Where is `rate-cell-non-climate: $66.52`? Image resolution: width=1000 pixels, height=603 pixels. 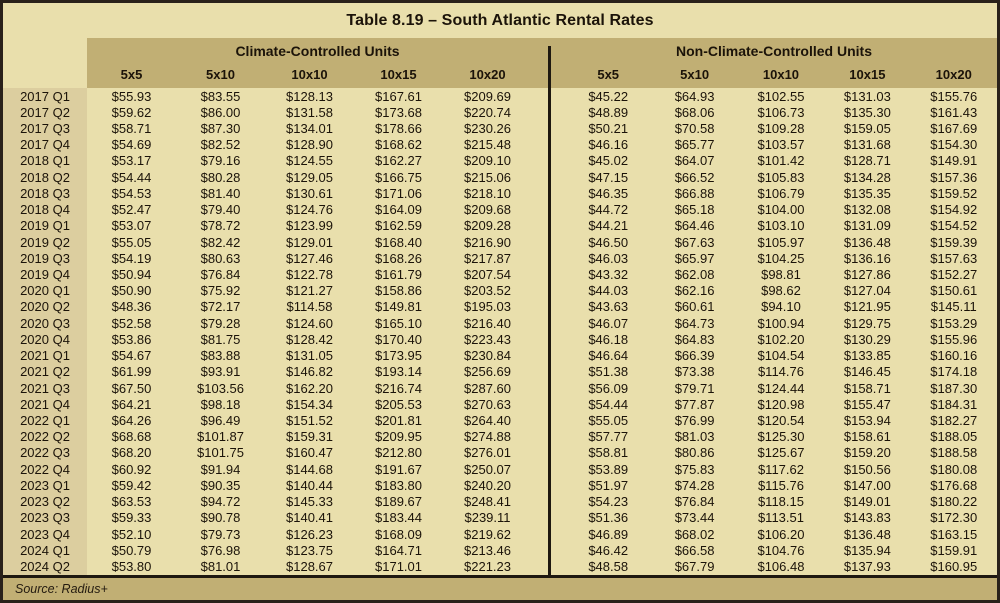
rate-cell-non-climate: $66.52 is located at coordinates (694, 177).